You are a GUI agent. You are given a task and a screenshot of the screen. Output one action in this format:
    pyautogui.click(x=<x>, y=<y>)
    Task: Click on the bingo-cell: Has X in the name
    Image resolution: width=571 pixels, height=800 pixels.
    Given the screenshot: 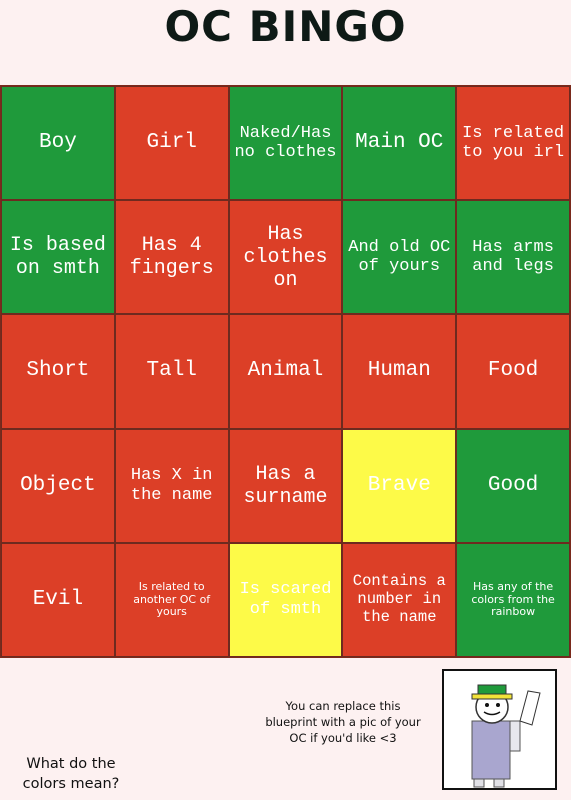 What is the action you would take?
    pyautogui.click(x=171, y=485)
    